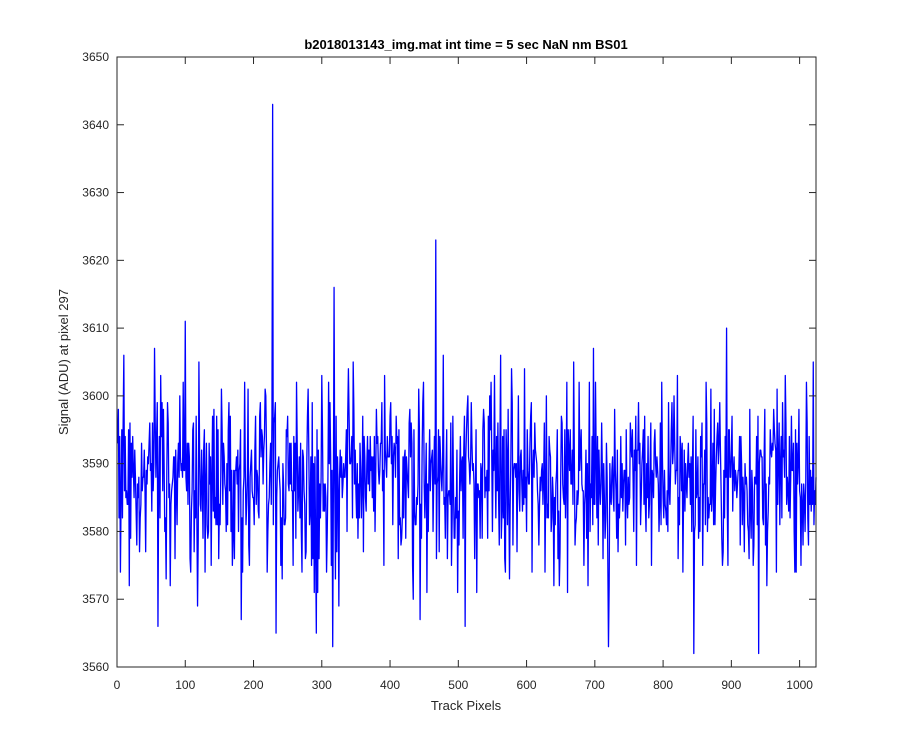 This screenshot has width=900, height=750. What do you see at coordinates (95, 464) in the screenshot?
I see `y-tick-label: 3590` at bounding box center [95, 464].